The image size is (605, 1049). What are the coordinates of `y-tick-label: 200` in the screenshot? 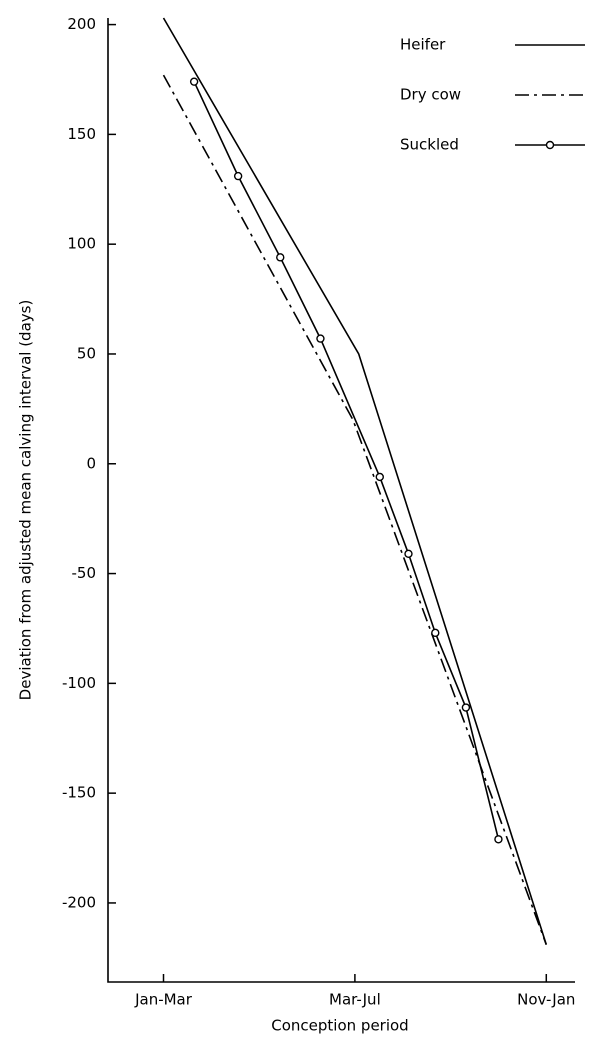 It's located at (81, 24).